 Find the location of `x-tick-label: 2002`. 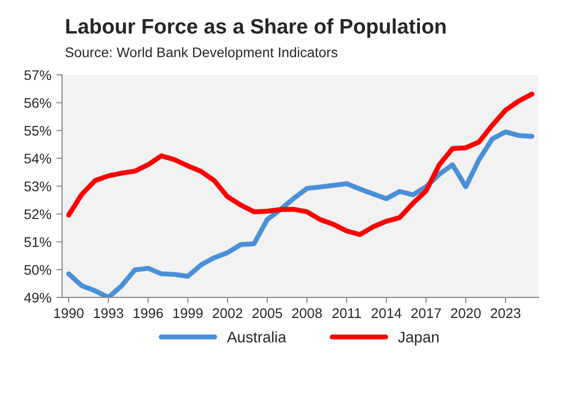

x-tick-label: 2002 is located at coordinates (227, 313).